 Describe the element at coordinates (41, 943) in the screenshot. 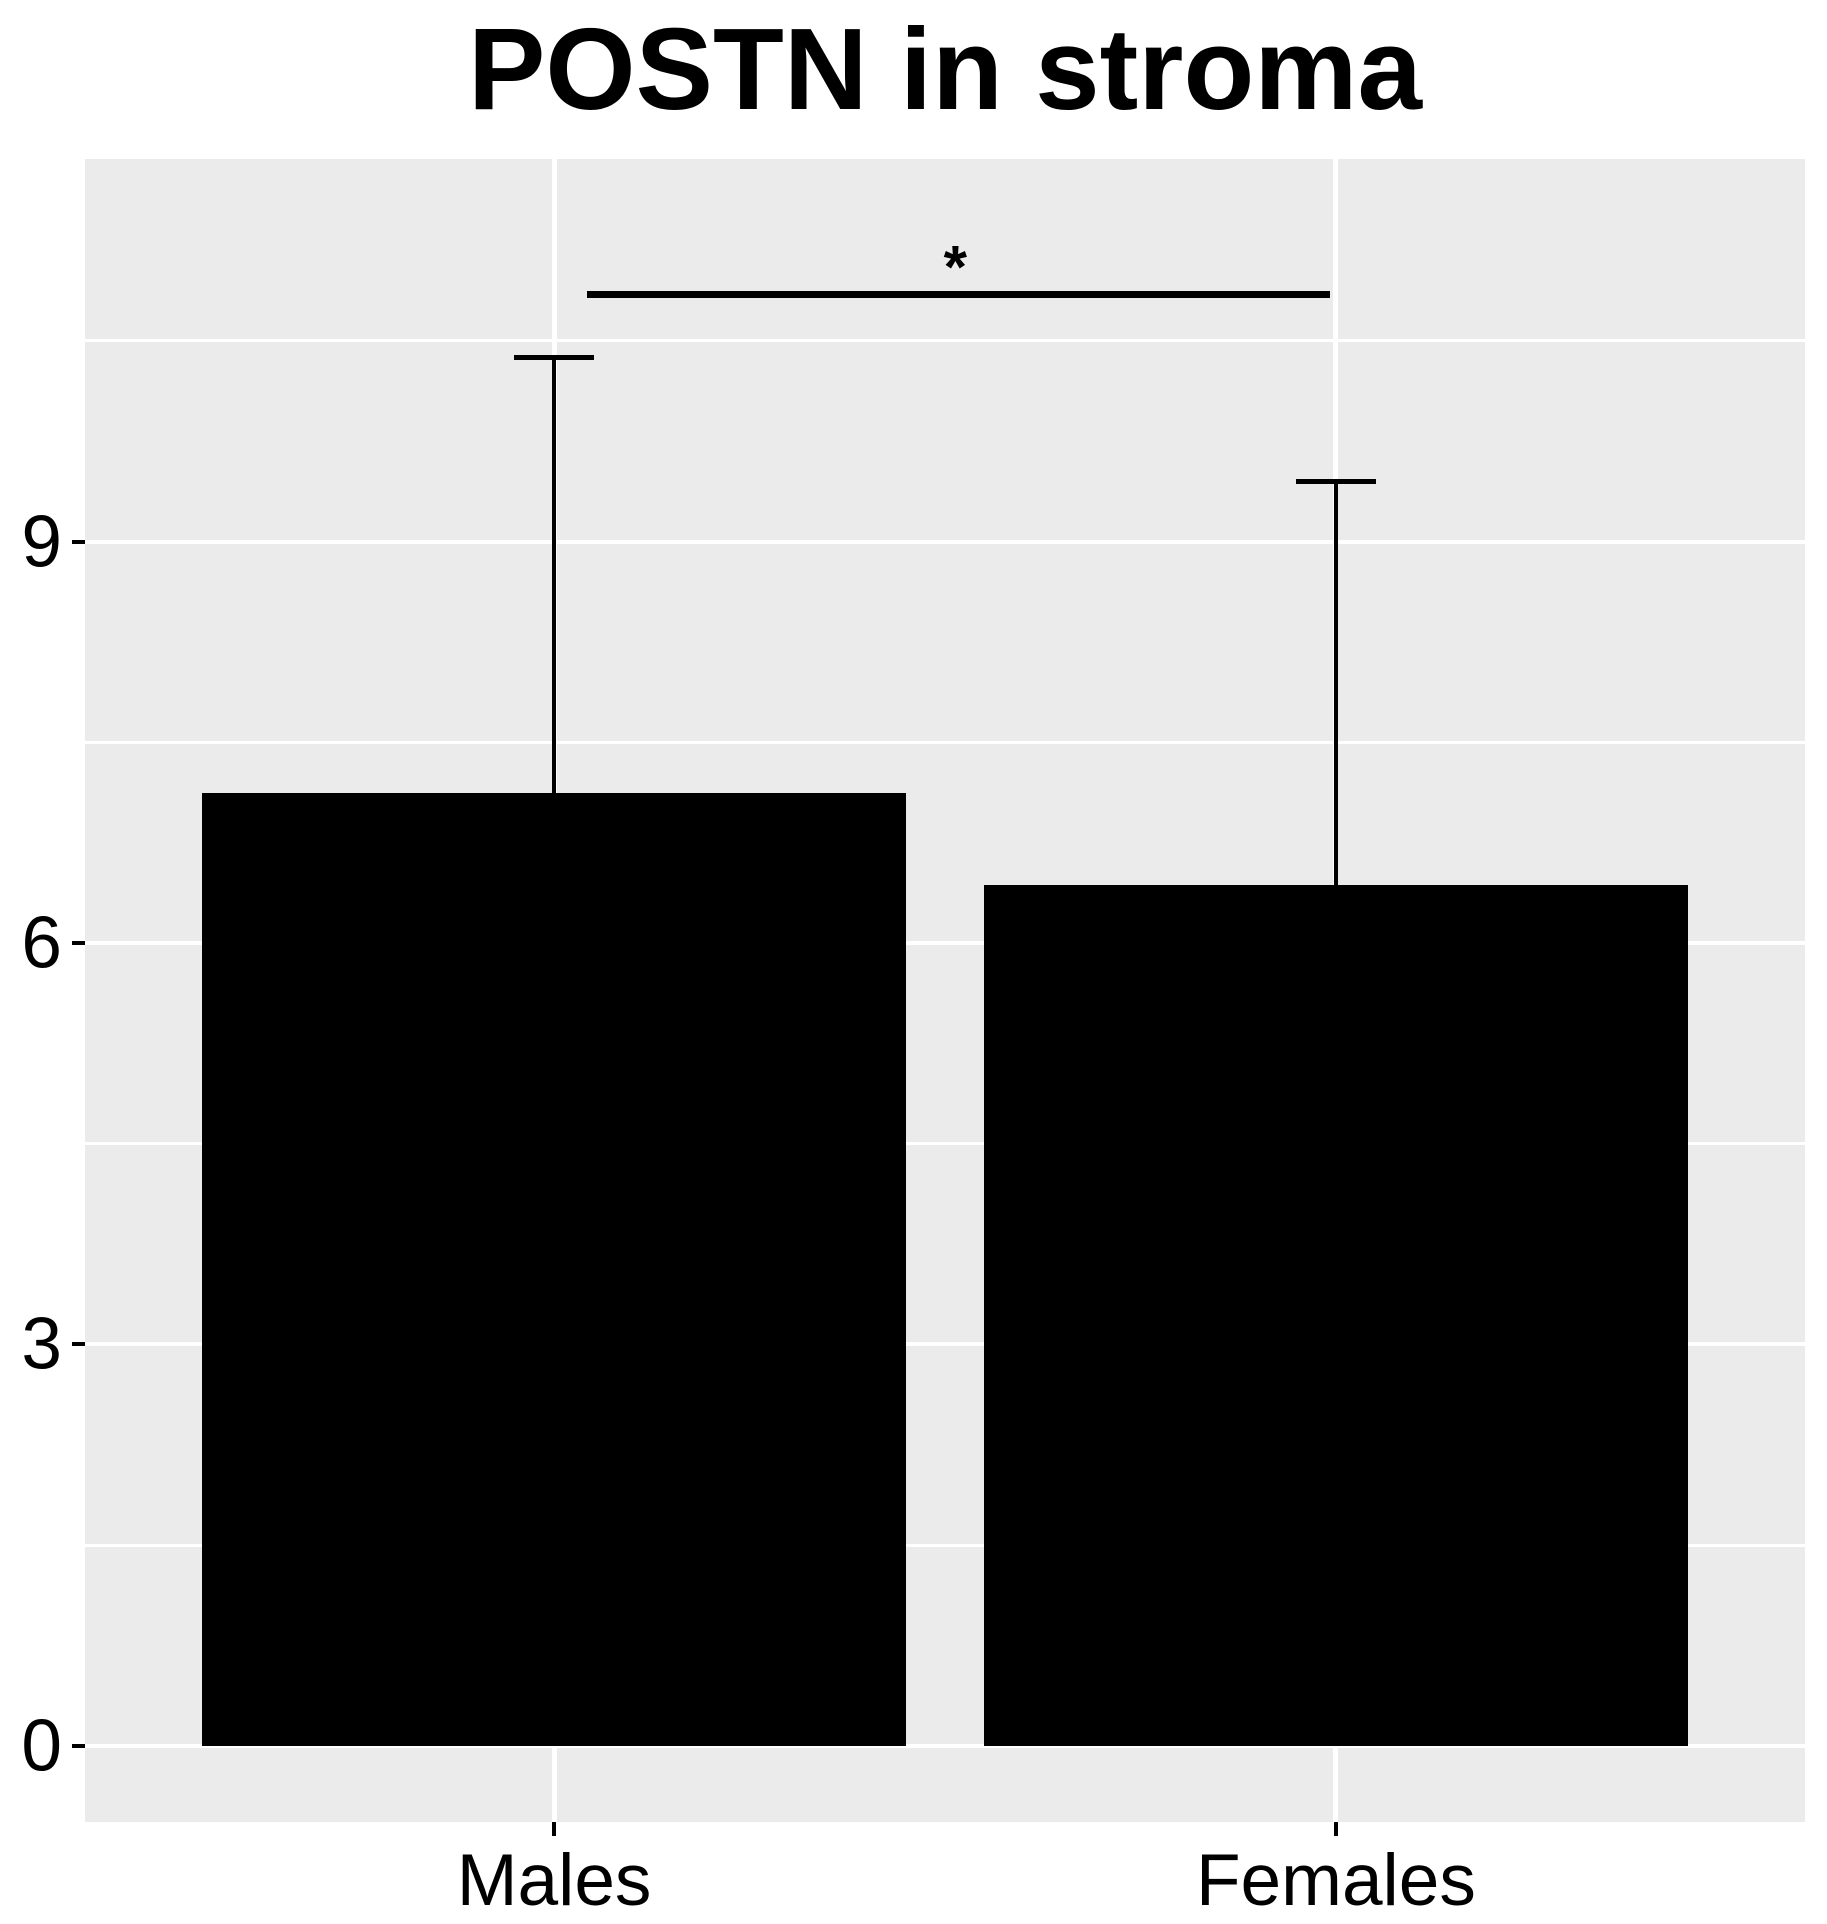

I see `y-tick-label-6: 6` at that location.